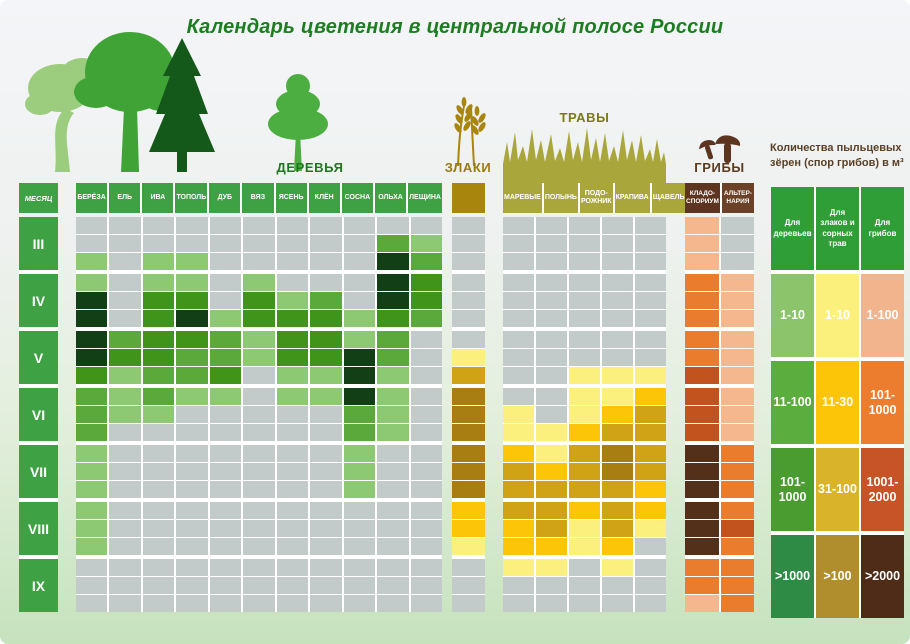 The image size is (910, 644). I want to click on fungus-column-header: КЛАДО-СПОРИУМ, so click(702, 198).